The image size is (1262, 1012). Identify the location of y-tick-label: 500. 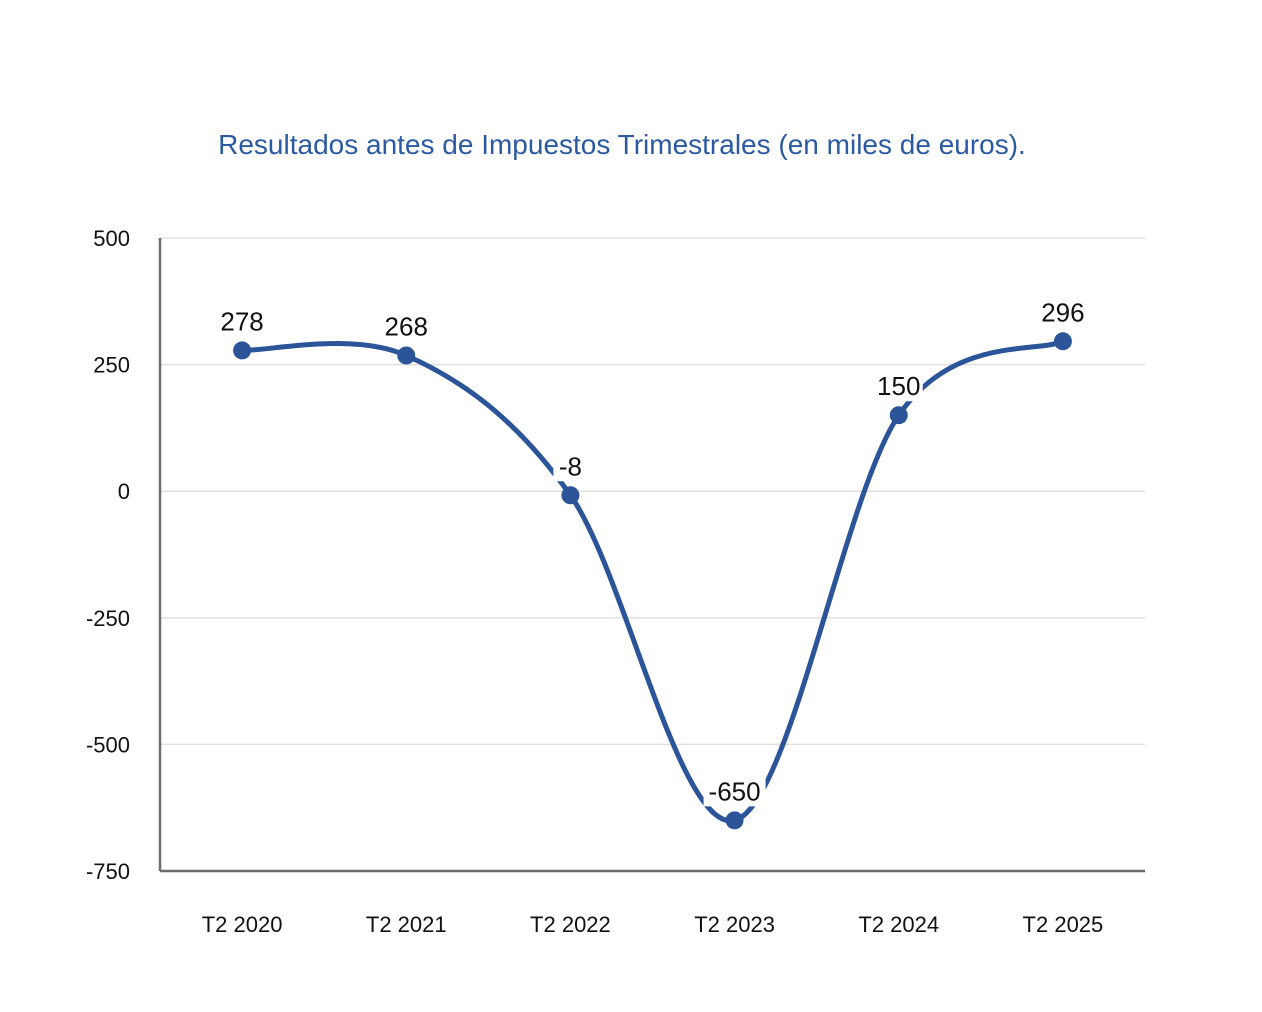
(111, 238).